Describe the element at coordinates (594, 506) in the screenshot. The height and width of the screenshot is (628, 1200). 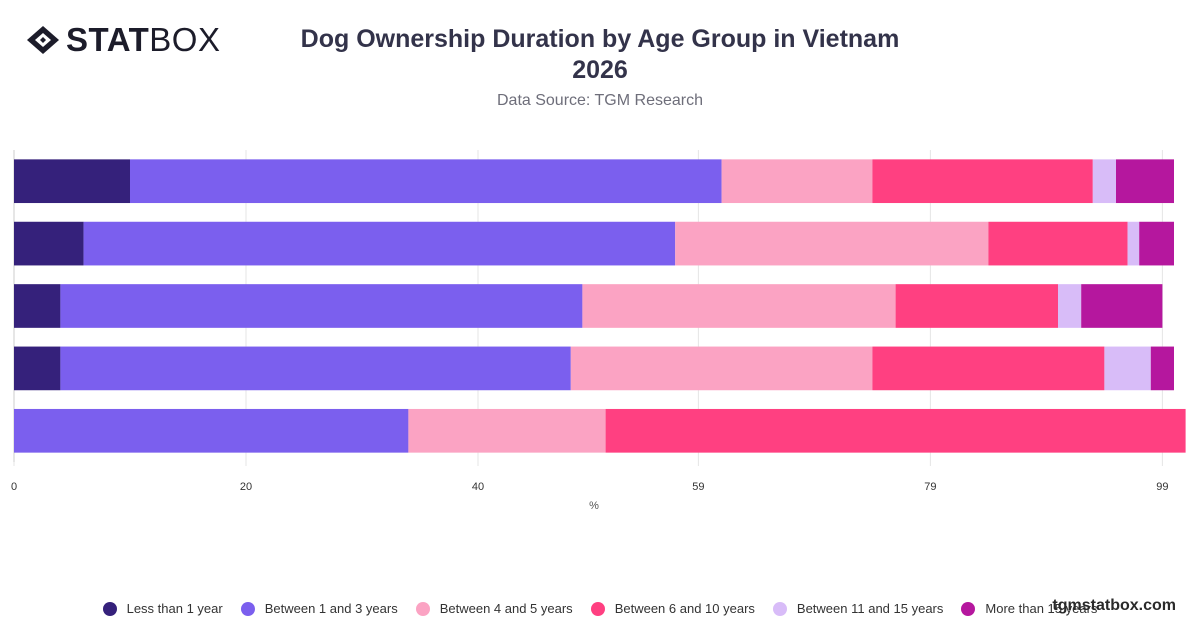
I see `x-axis-title: %` at that location.